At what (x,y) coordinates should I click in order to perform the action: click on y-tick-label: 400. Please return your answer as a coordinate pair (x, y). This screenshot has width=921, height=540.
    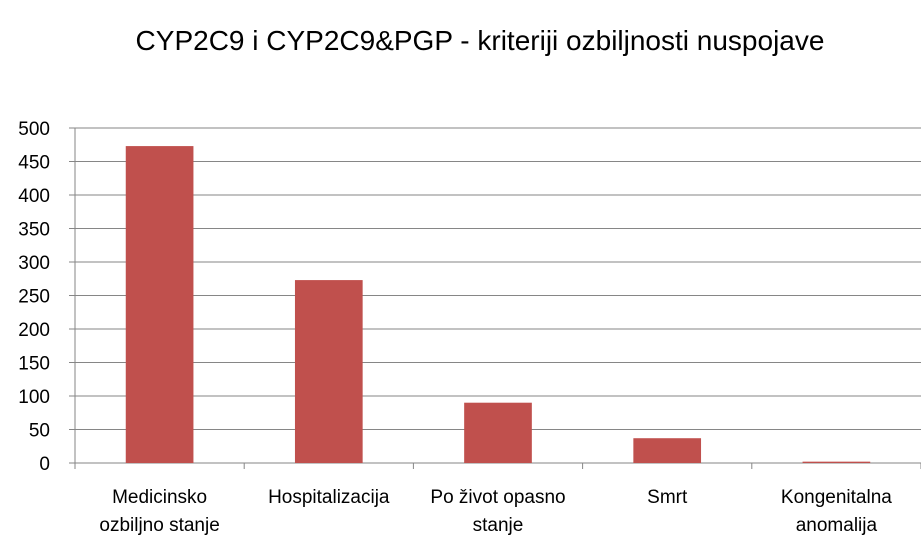
    Looking at the image, I should click on (34, 196).